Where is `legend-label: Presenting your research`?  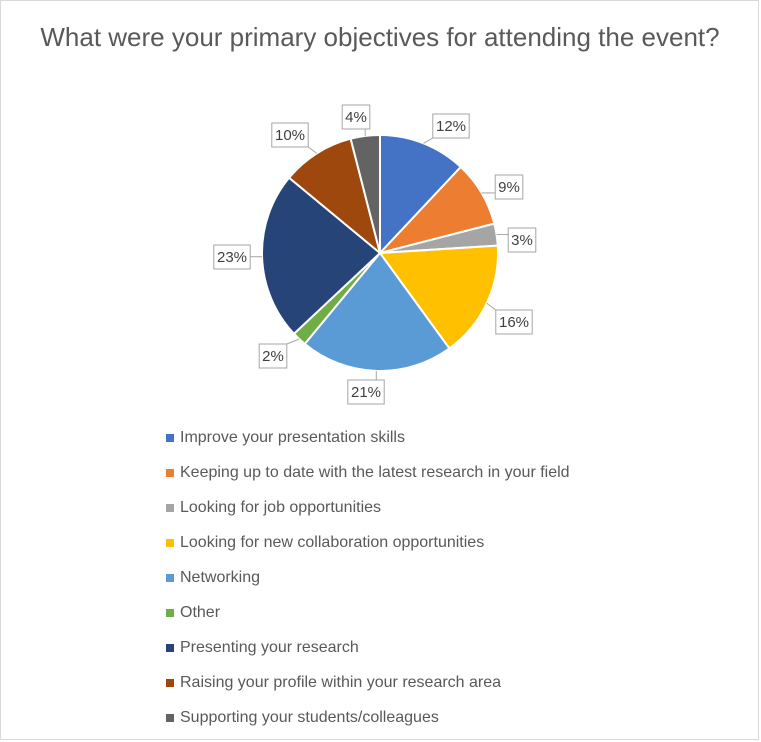
legend-label: Presenting your research is located at coordinates (269, 648).